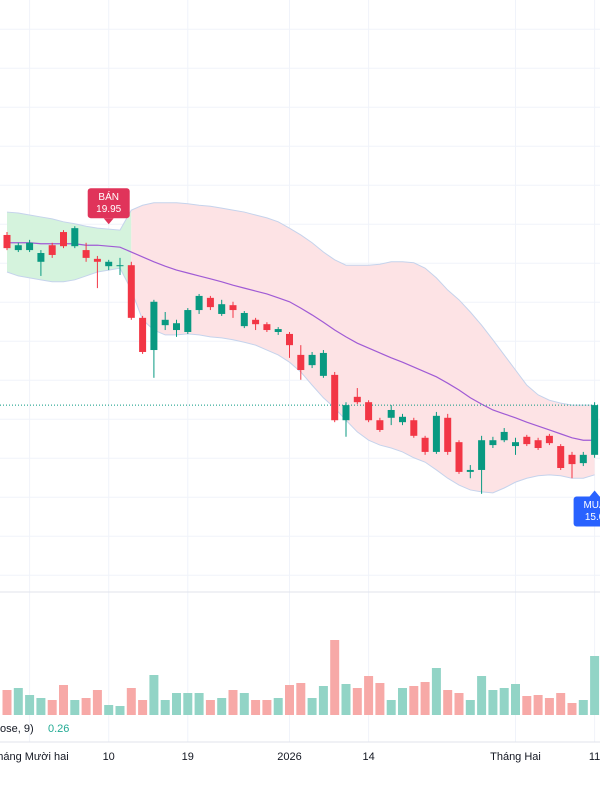 Image resolution: width=600 pixels, height=800 pixels. I want to click on signal-value: 15.0, so click(592, 517).